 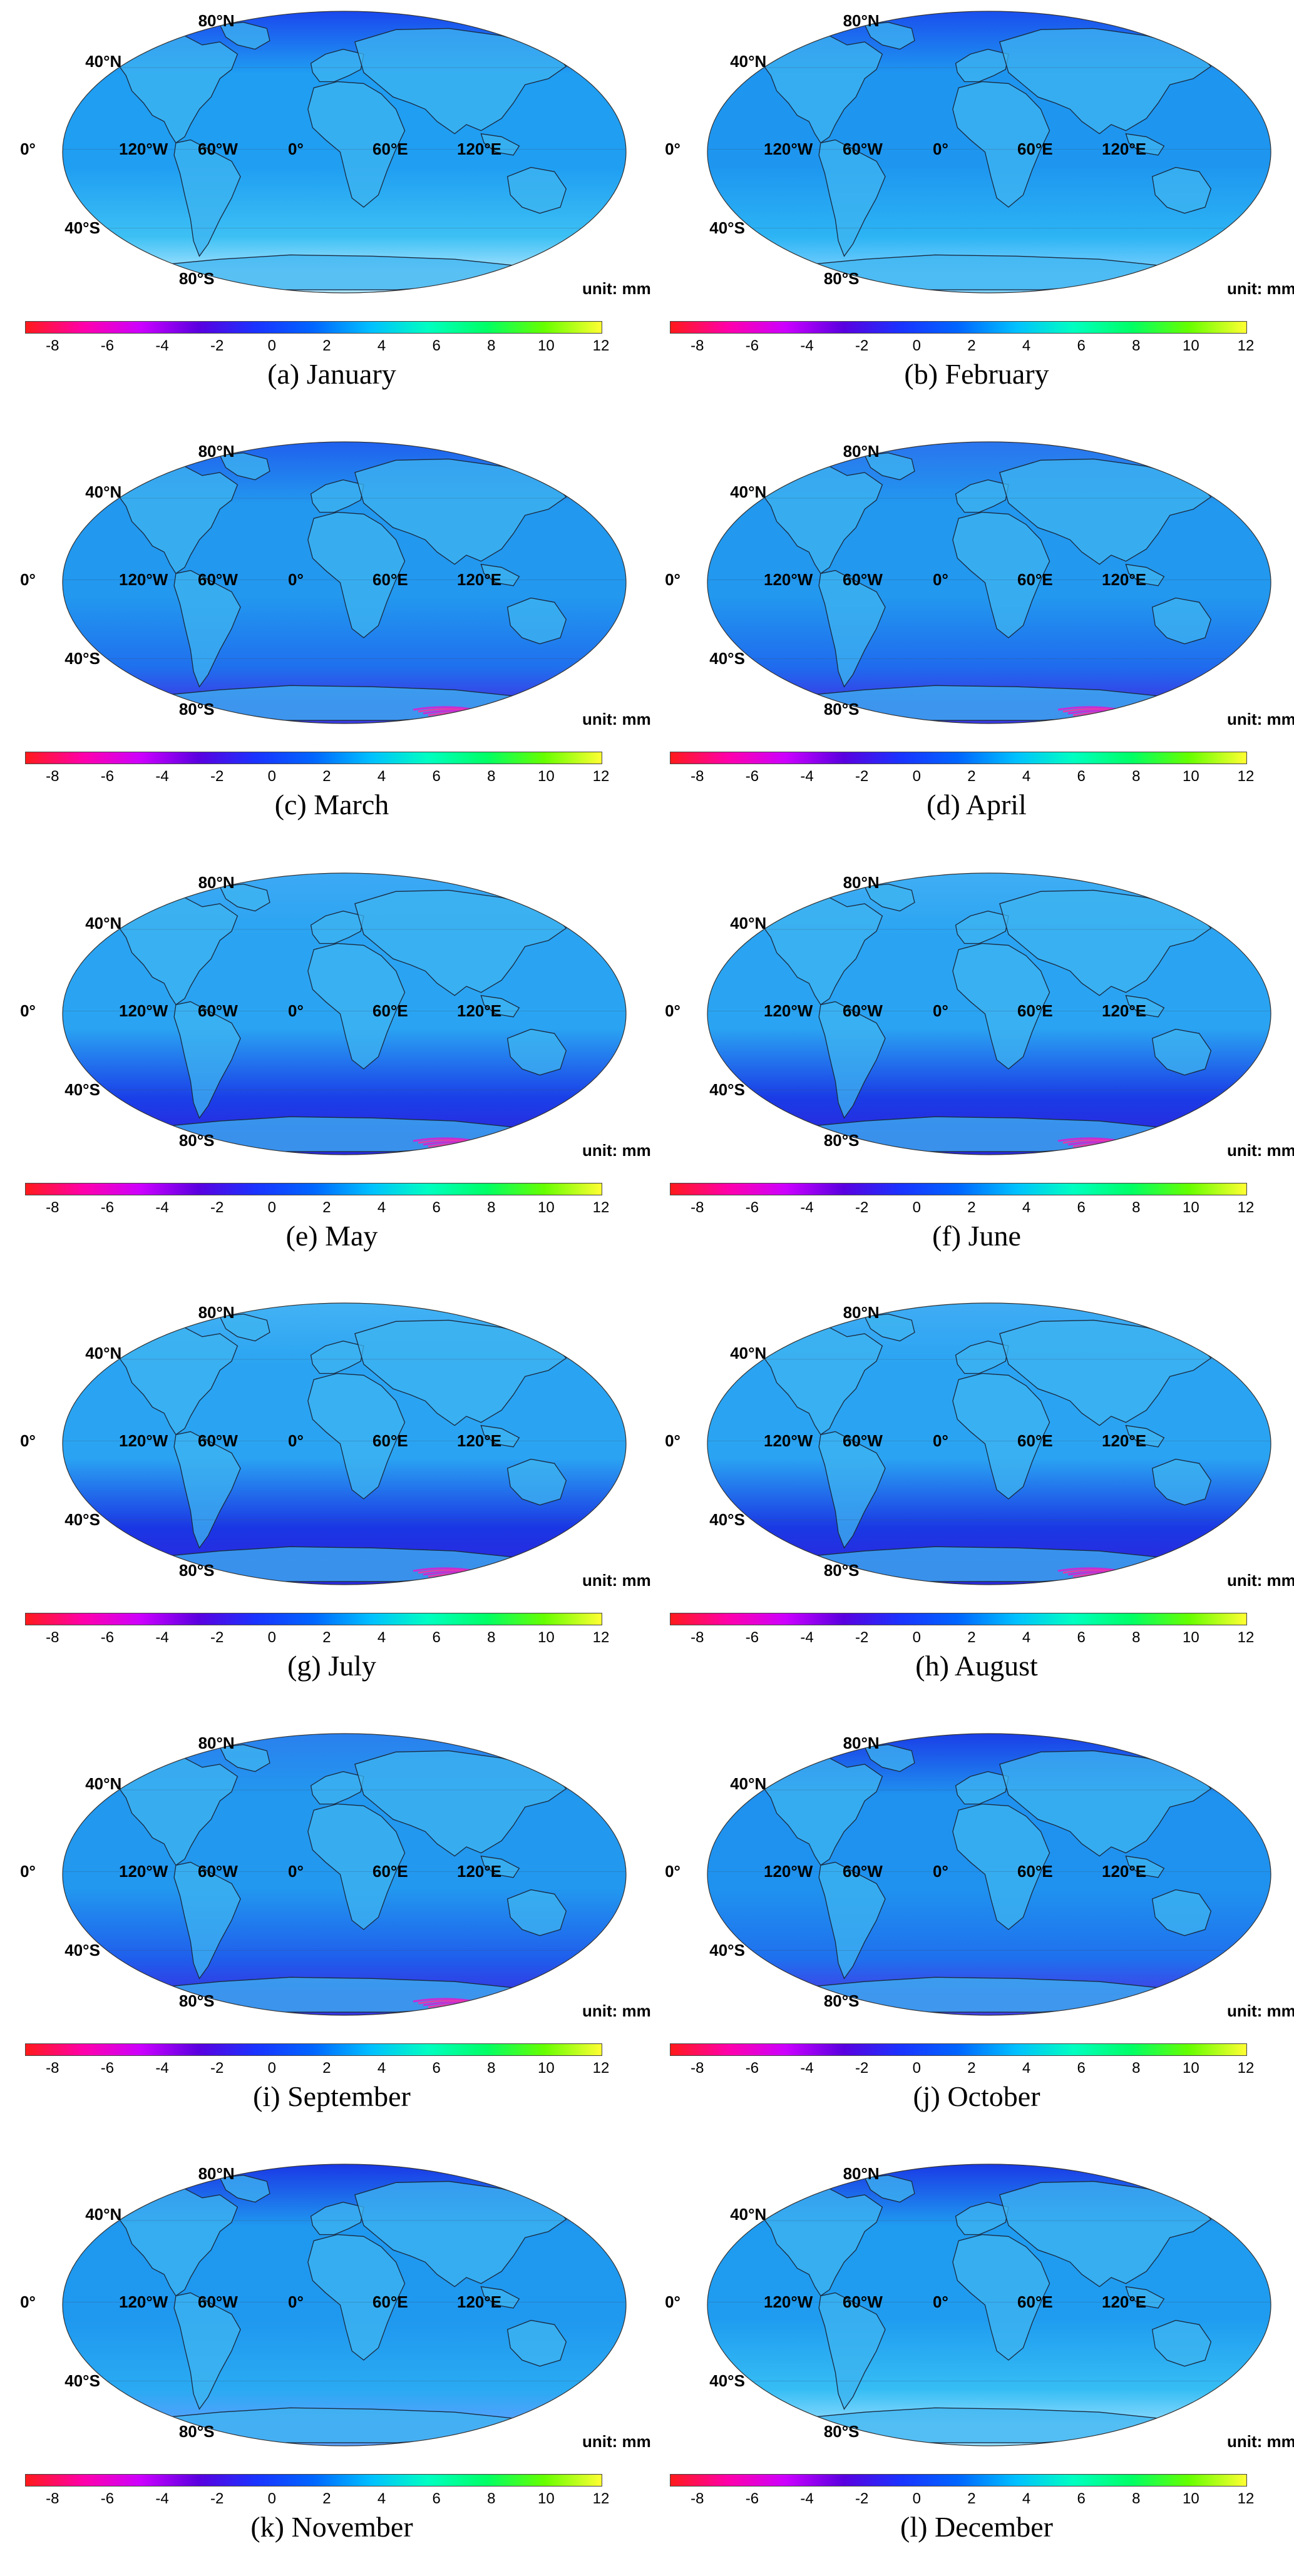 I want to click on map-border, so click(x=989, y=1874).